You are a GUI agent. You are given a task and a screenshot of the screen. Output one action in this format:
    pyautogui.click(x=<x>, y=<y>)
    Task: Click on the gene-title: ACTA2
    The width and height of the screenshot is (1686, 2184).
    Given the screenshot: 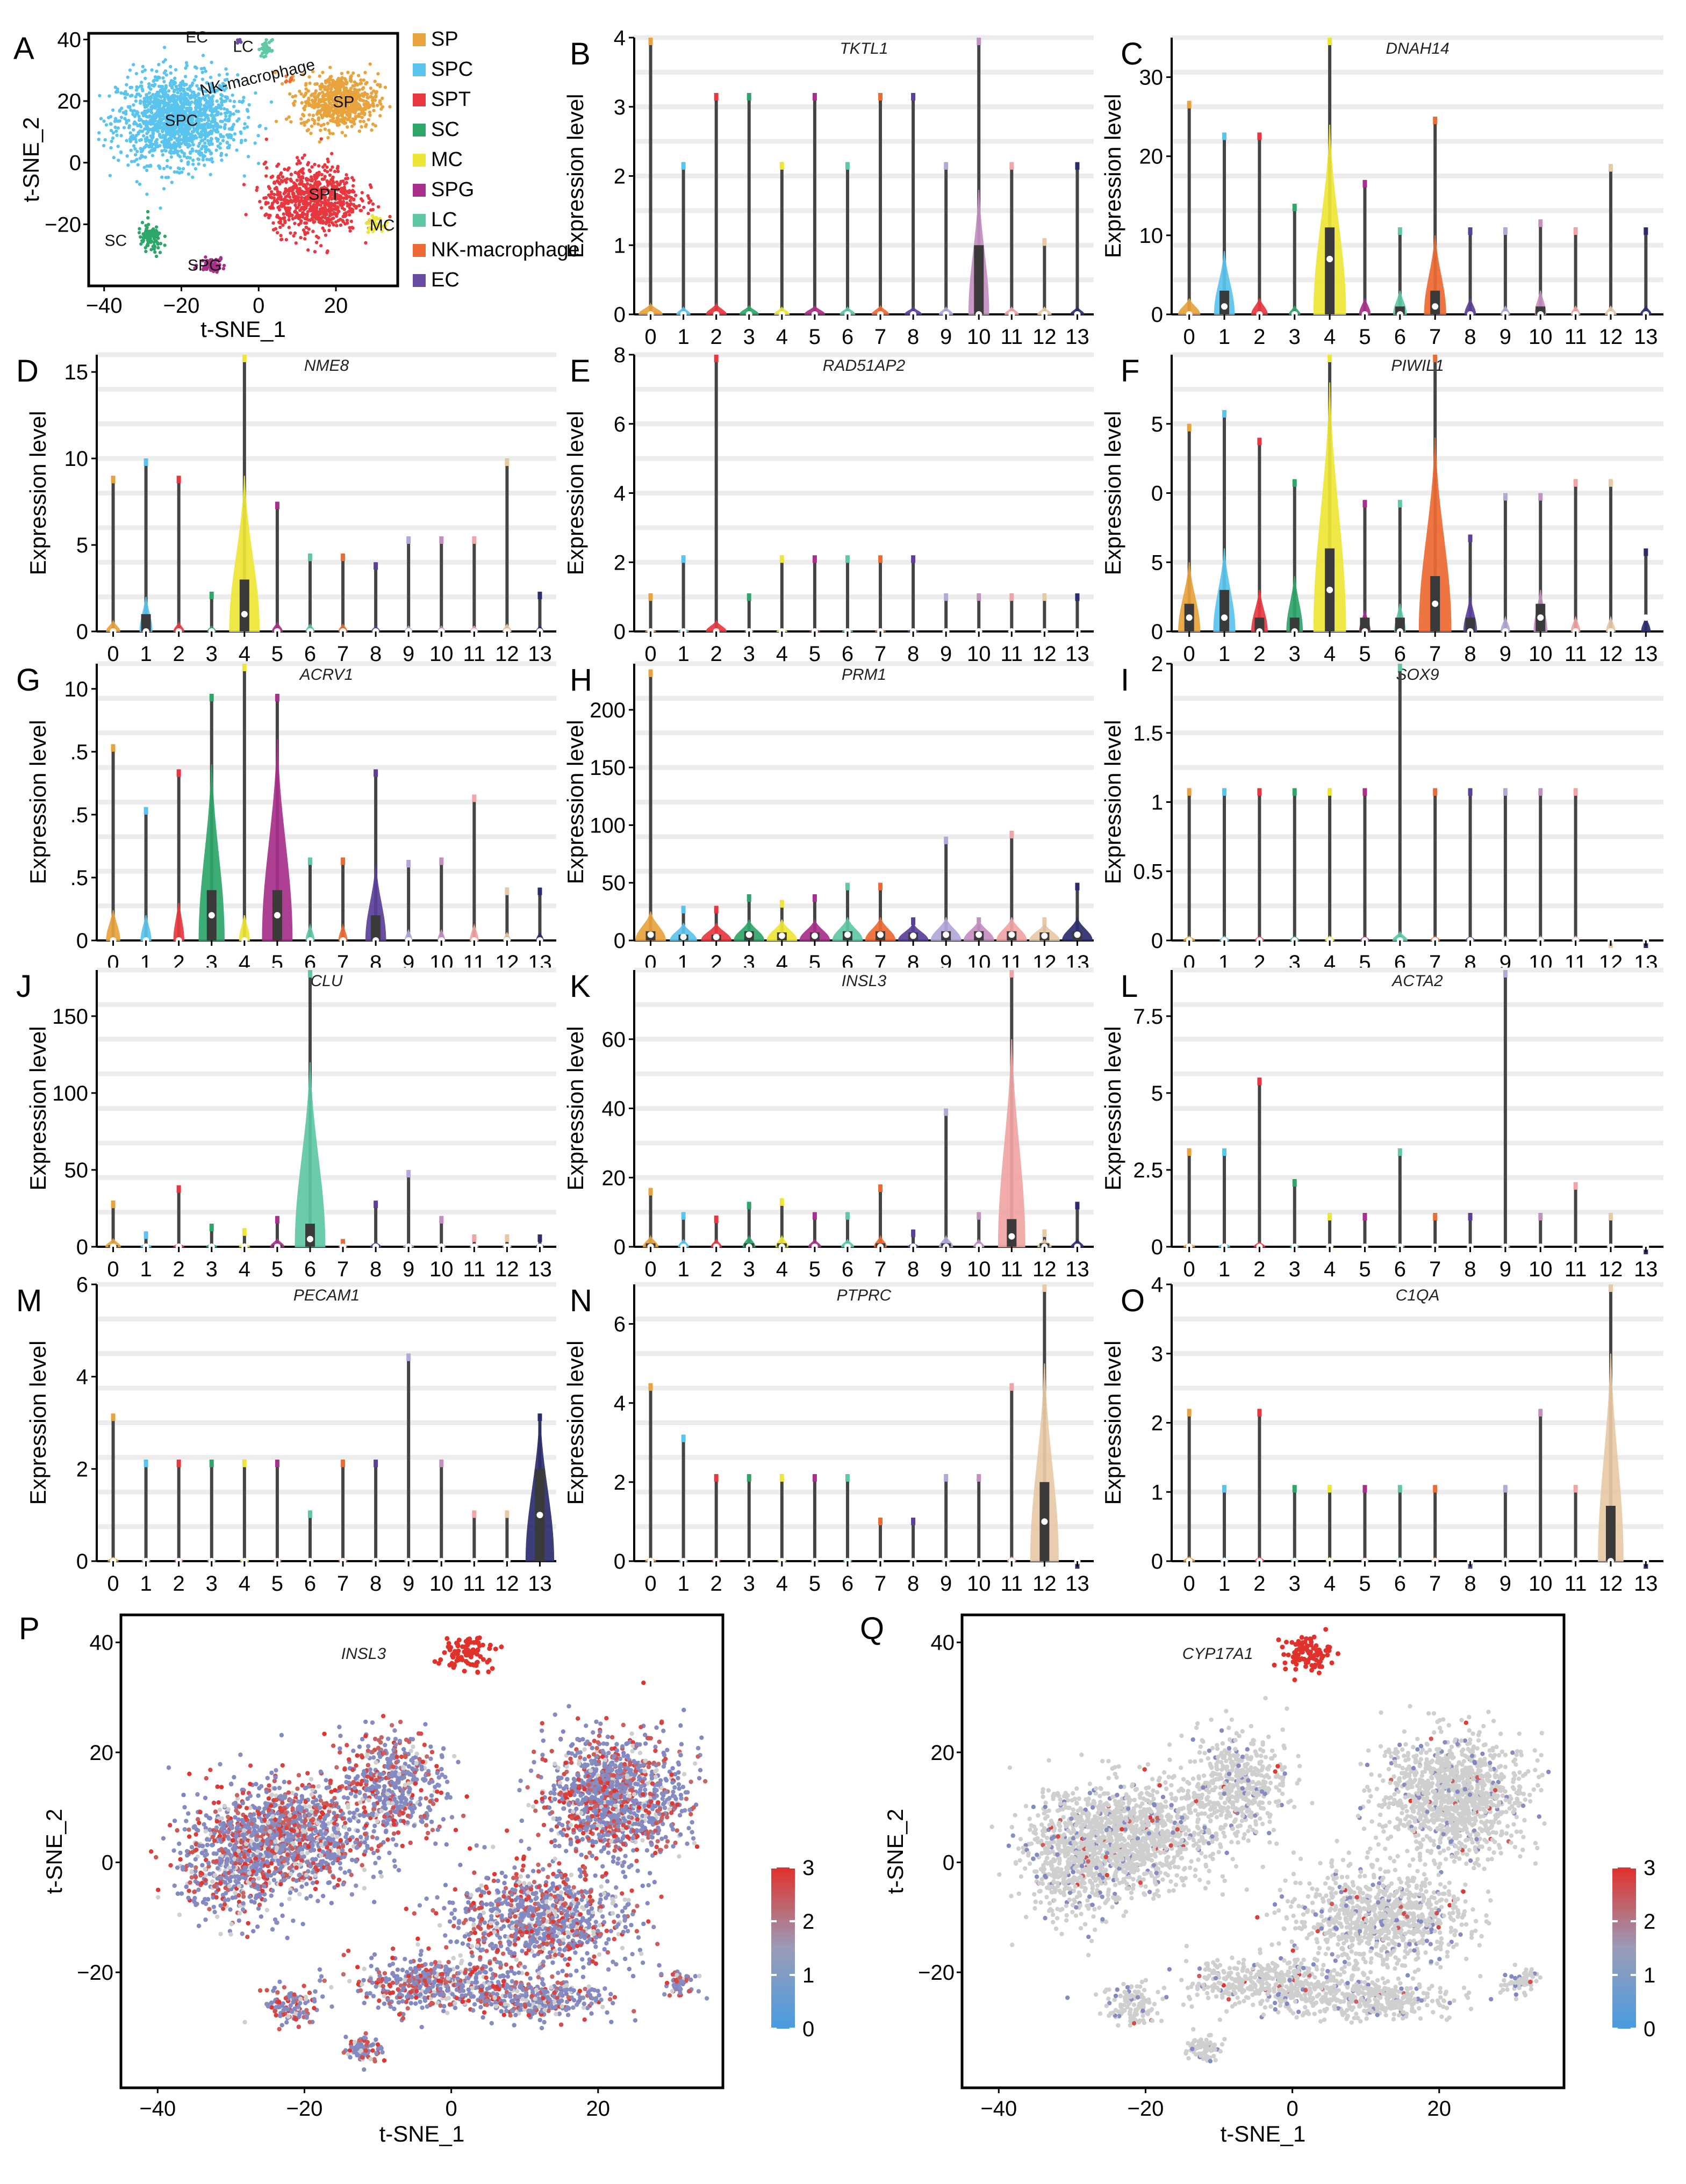 What is the action you would take?
    pyautogui.click(x=1417, y=981)
    